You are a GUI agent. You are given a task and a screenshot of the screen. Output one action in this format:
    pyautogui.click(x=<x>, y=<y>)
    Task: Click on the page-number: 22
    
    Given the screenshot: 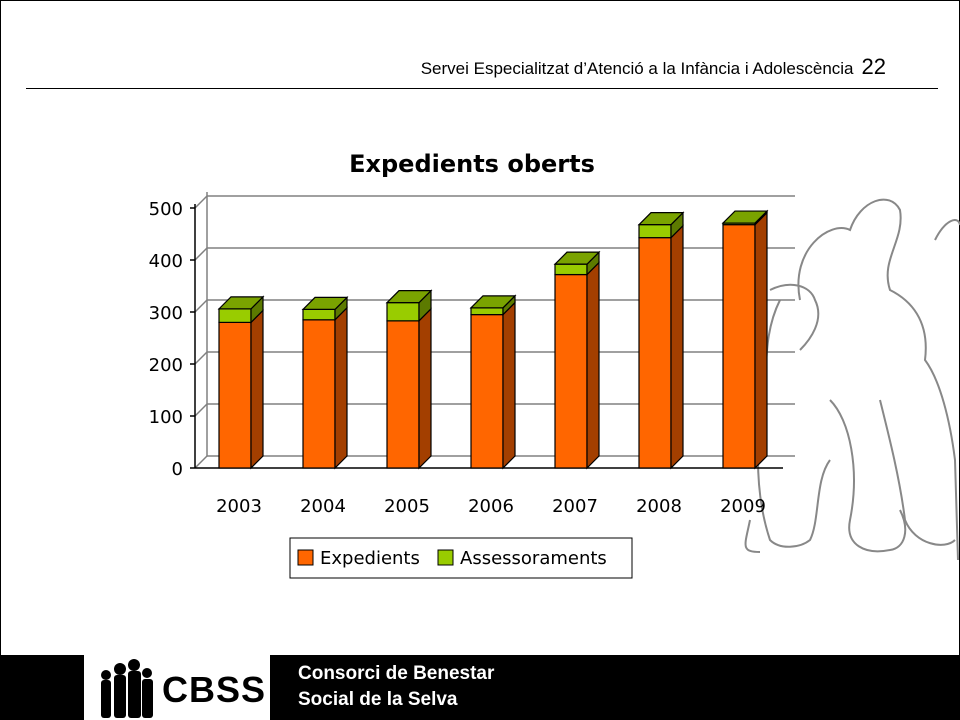 What is the action you would take?
    pyautogui.click(x=873, y=66)
    